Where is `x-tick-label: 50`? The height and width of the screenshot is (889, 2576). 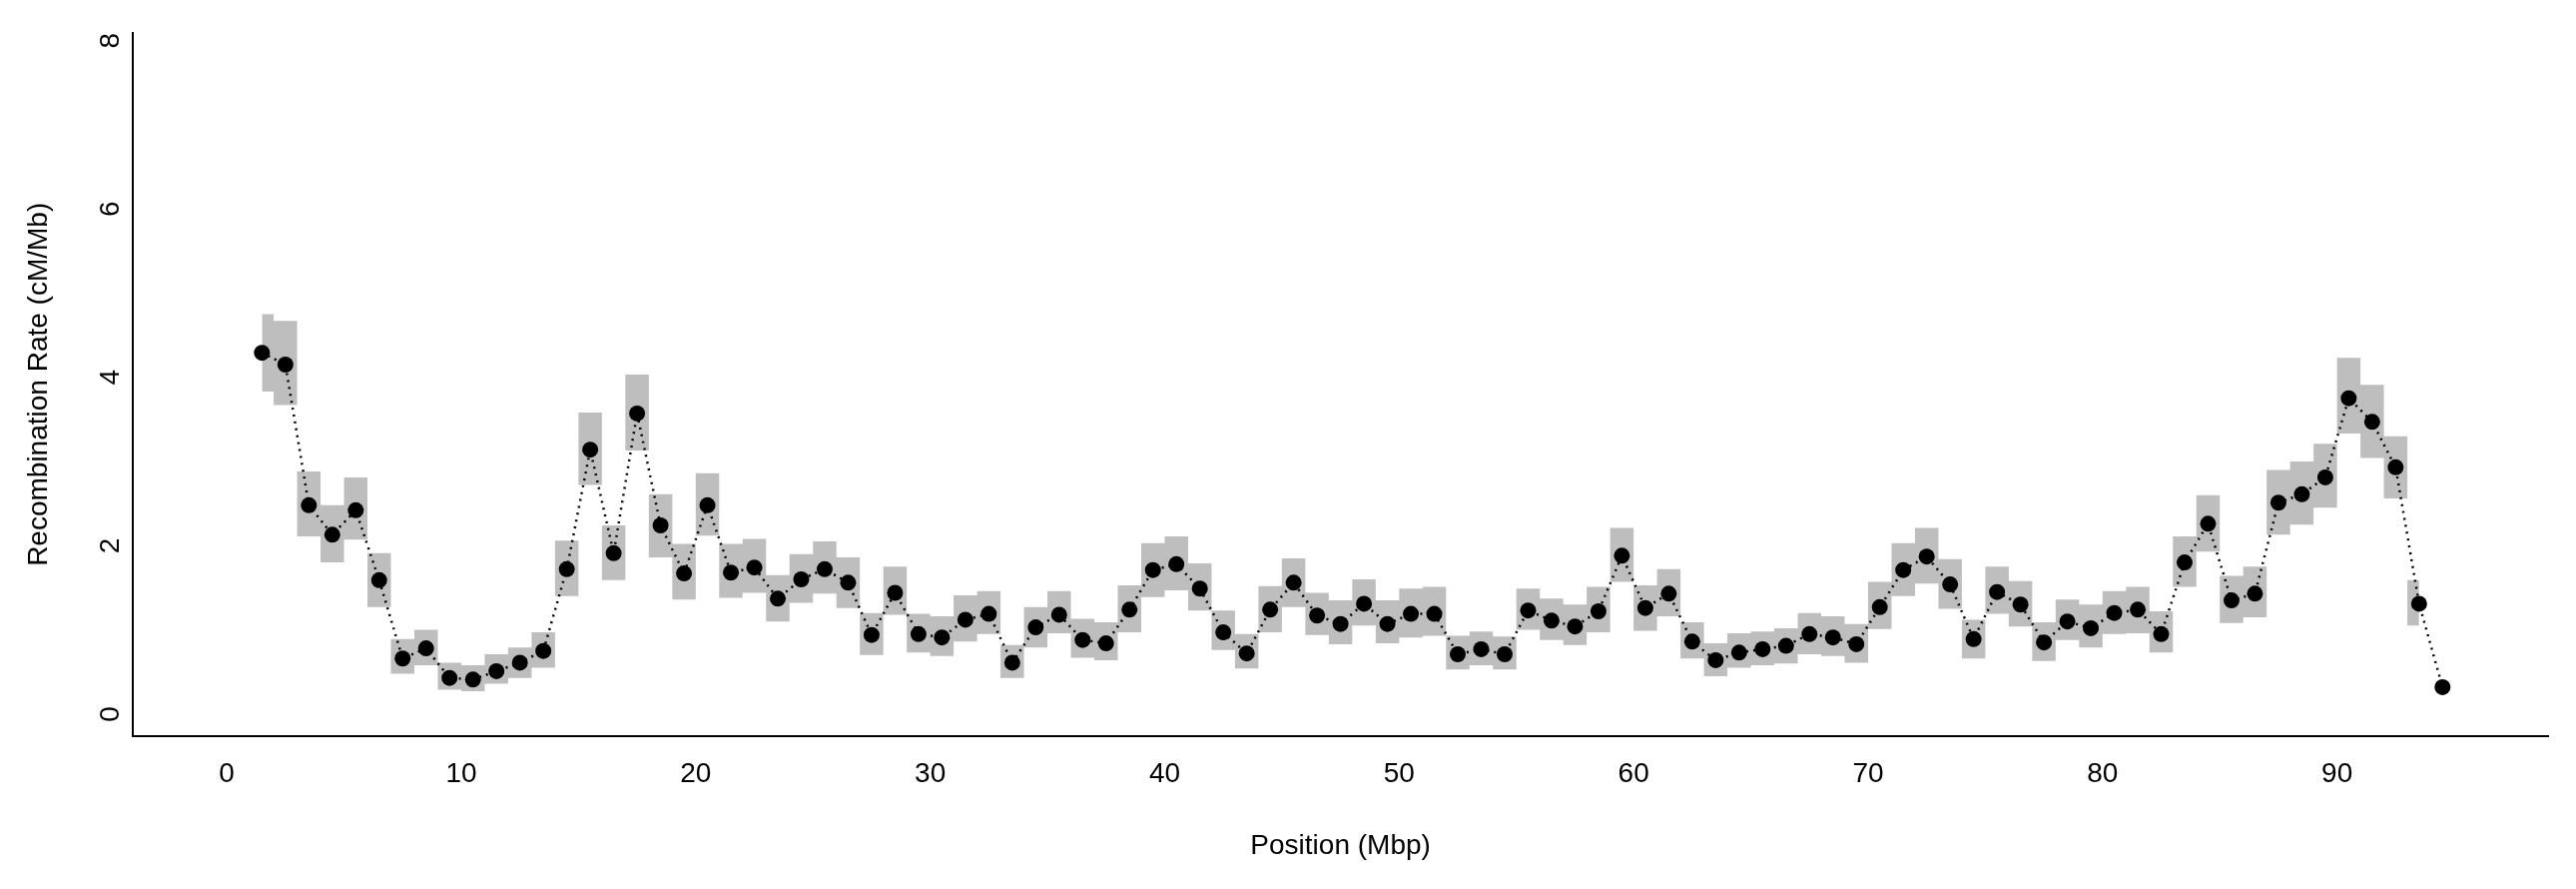
x-tick-label: 50 is located at coordinates (1399, 773).